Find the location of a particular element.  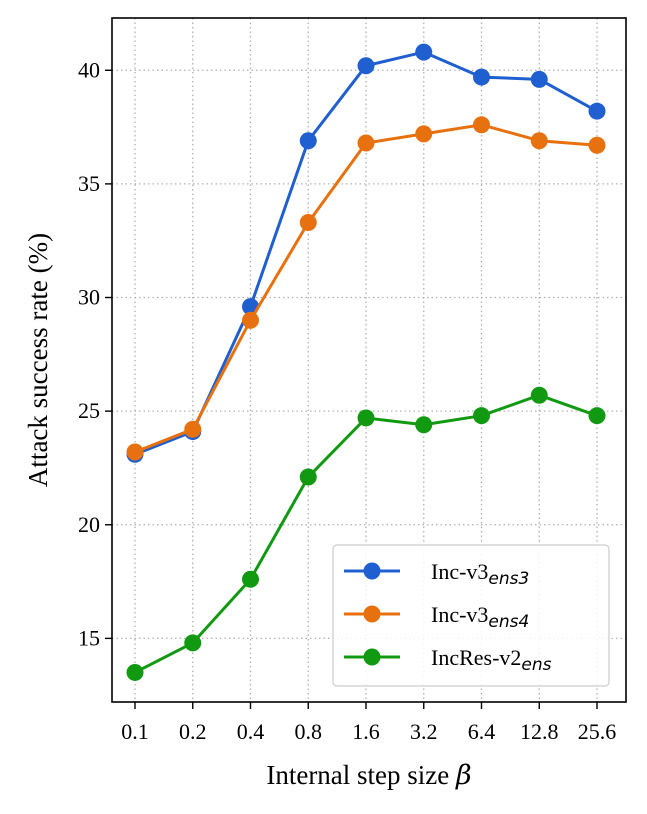

beta-symbol: β is located at coordinates (463, 775).